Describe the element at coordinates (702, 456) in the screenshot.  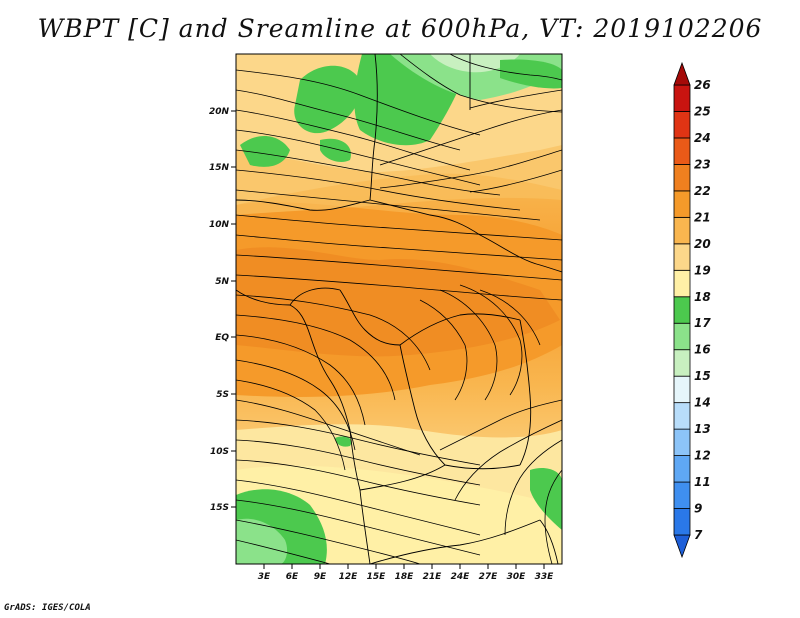
I see `colorbar-label: 12` at that location.